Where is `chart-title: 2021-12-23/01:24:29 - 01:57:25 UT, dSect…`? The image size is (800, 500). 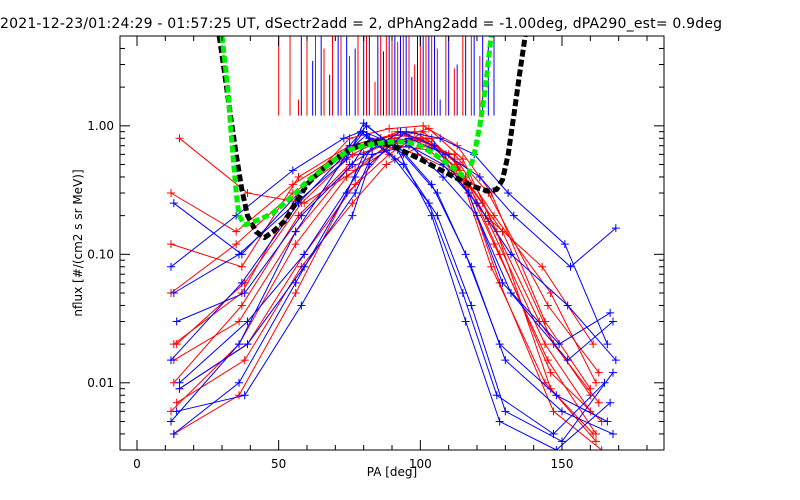
chart-title: 2021-12-23/01:24:29 - 01:57:25 UT, dSect… is located at coordinates (361, 24).